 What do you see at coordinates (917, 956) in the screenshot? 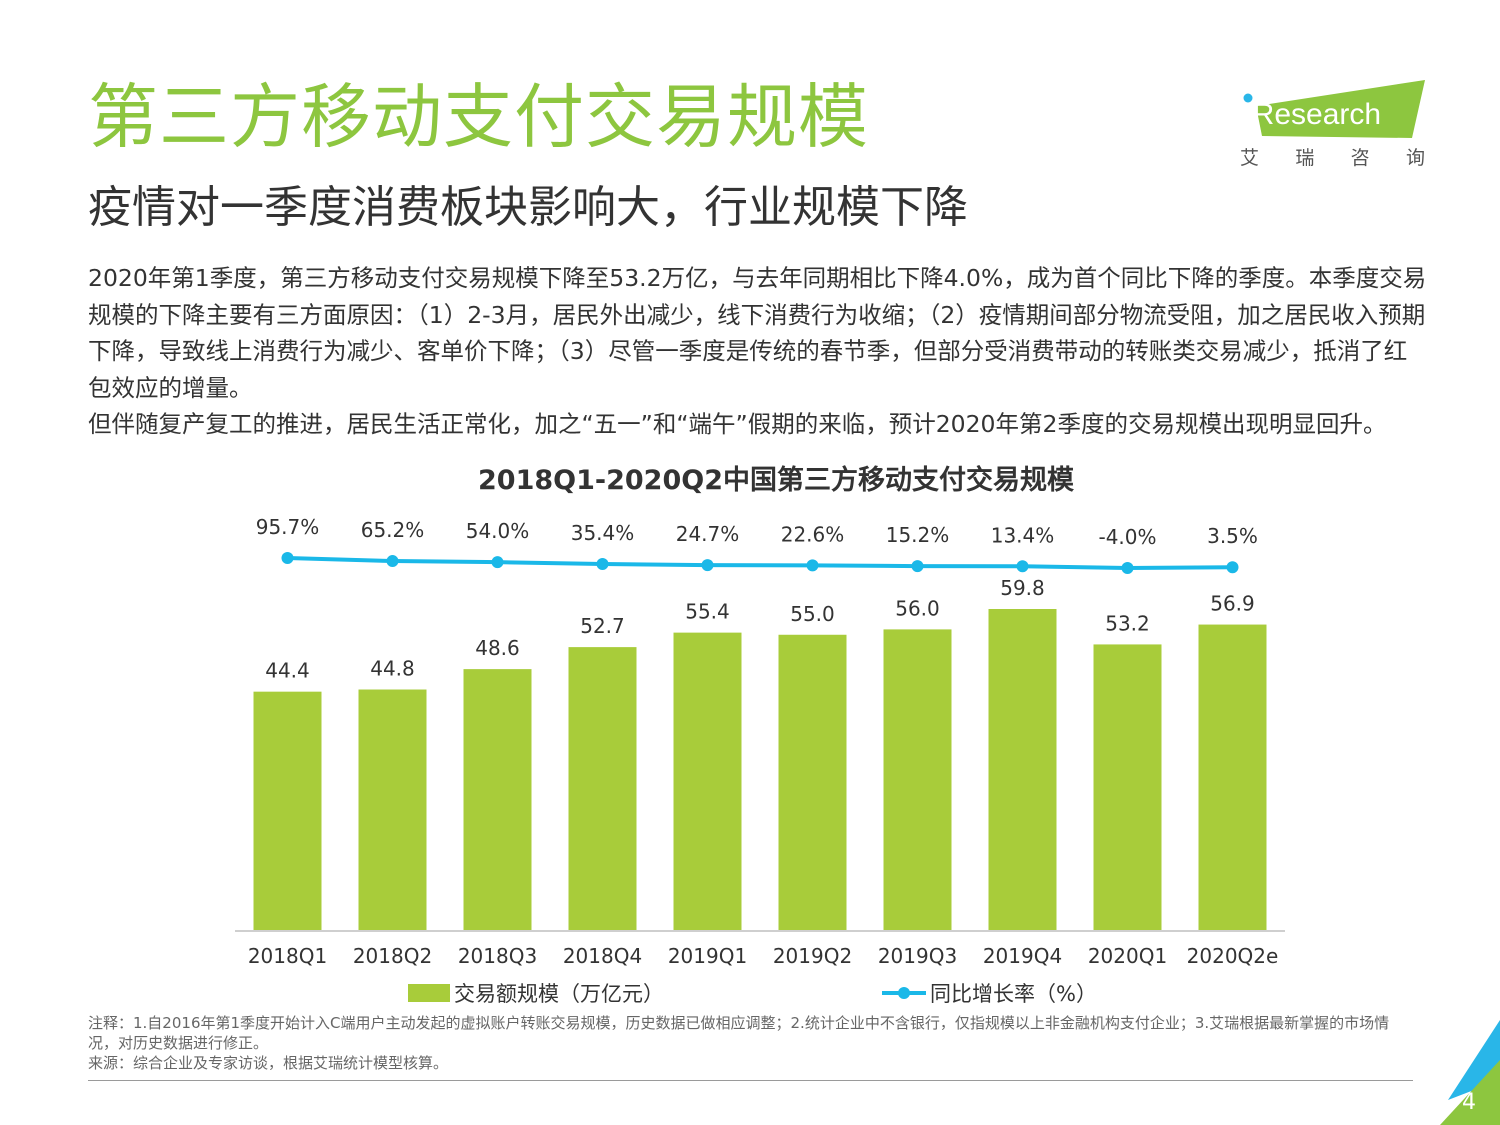
I see `x-tick-label: 2019Q3` at bounding box center [917, 956].